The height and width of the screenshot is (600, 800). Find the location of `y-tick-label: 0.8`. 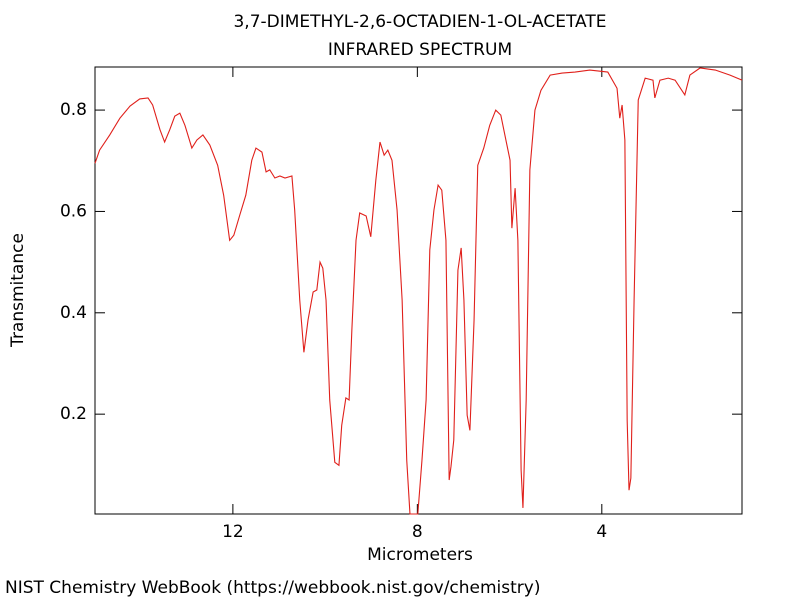

y-tick-label: 0.8 is located at coordinates (73, 110).